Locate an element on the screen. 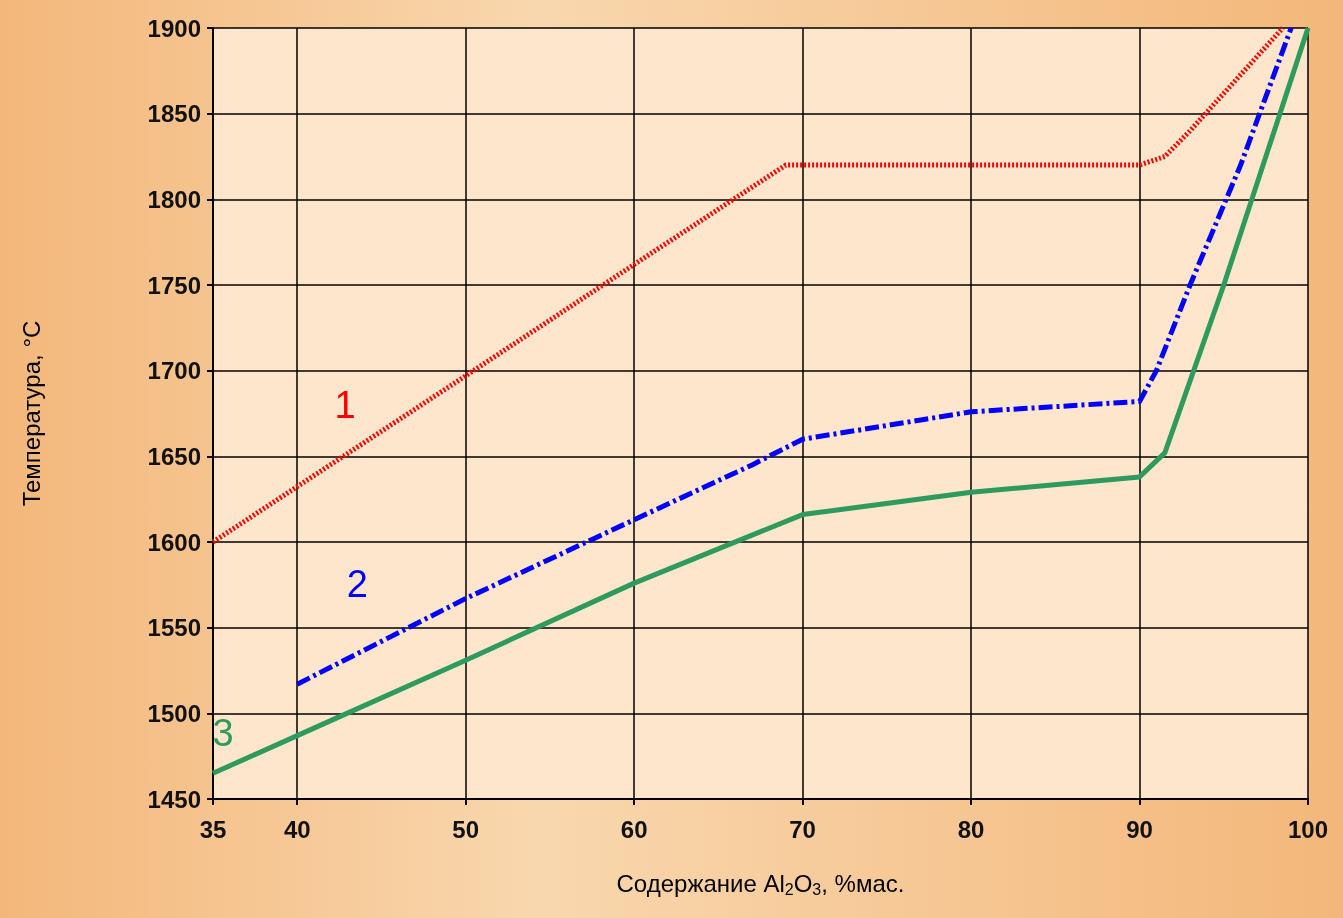 The image size is (1343, 918). y-tick-label: 1800 is located at coordinates (174, 199).